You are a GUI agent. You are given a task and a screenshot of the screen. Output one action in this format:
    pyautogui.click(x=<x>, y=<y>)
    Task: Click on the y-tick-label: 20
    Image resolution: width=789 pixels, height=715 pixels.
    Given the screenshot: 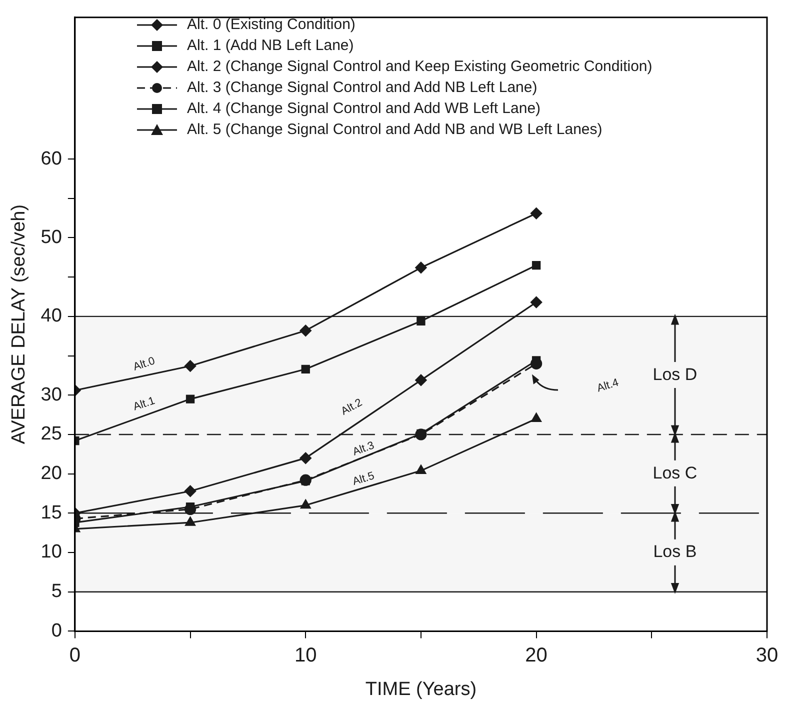 What is the action you would take?
    pyautogui.click(x=51, y=473)
    